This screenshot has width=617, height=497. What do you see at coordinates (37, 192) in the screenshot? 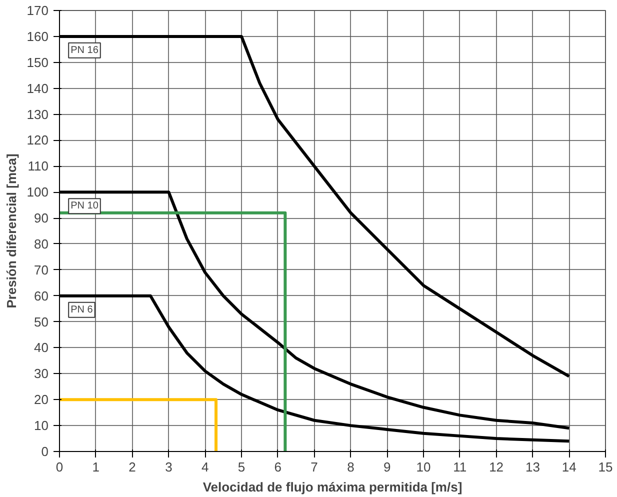
I see `y-tick-label: 100` at bounding box center [37, 192].